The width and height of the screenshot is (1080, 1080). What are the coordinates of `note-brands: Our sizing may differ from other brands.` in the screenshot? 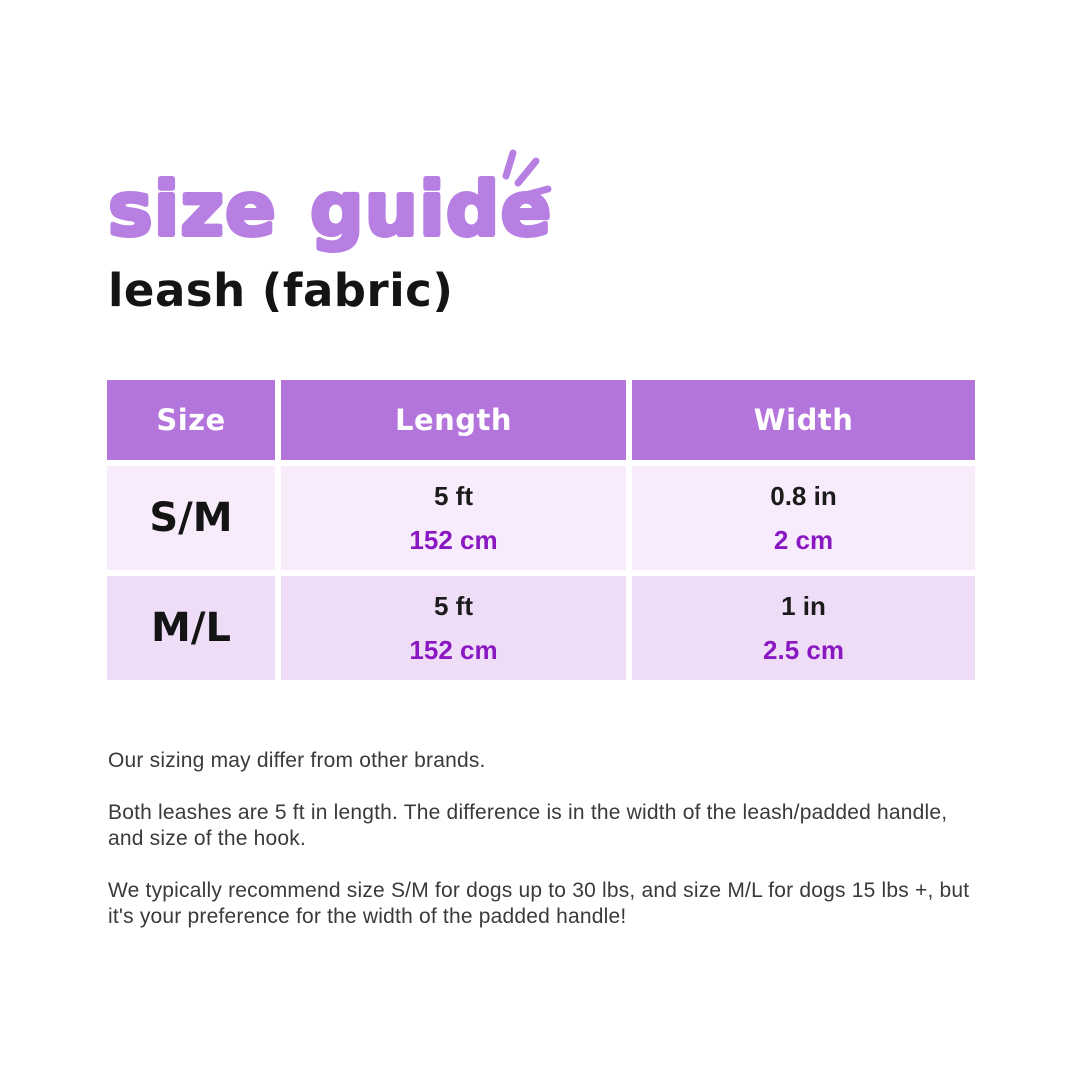 It's located at (297, 760).